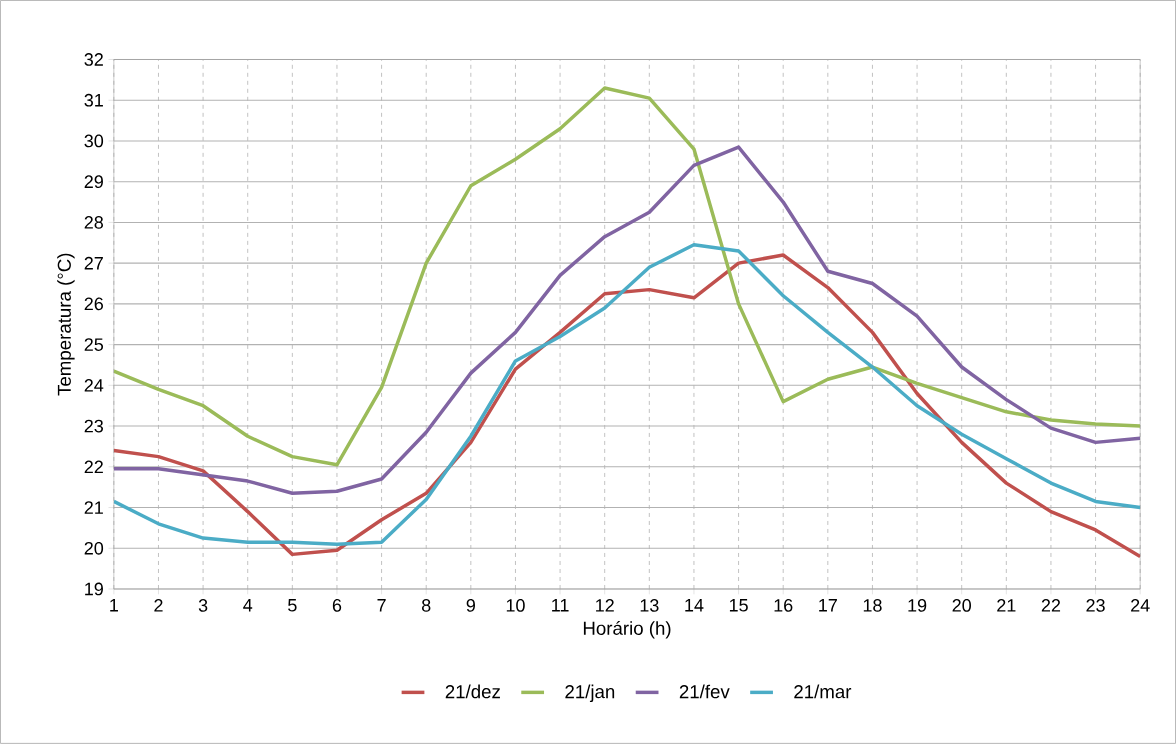 The width and height of the screenshot is (1176, 744). I want to click on y-tick-label: 21, so click(93, 507).